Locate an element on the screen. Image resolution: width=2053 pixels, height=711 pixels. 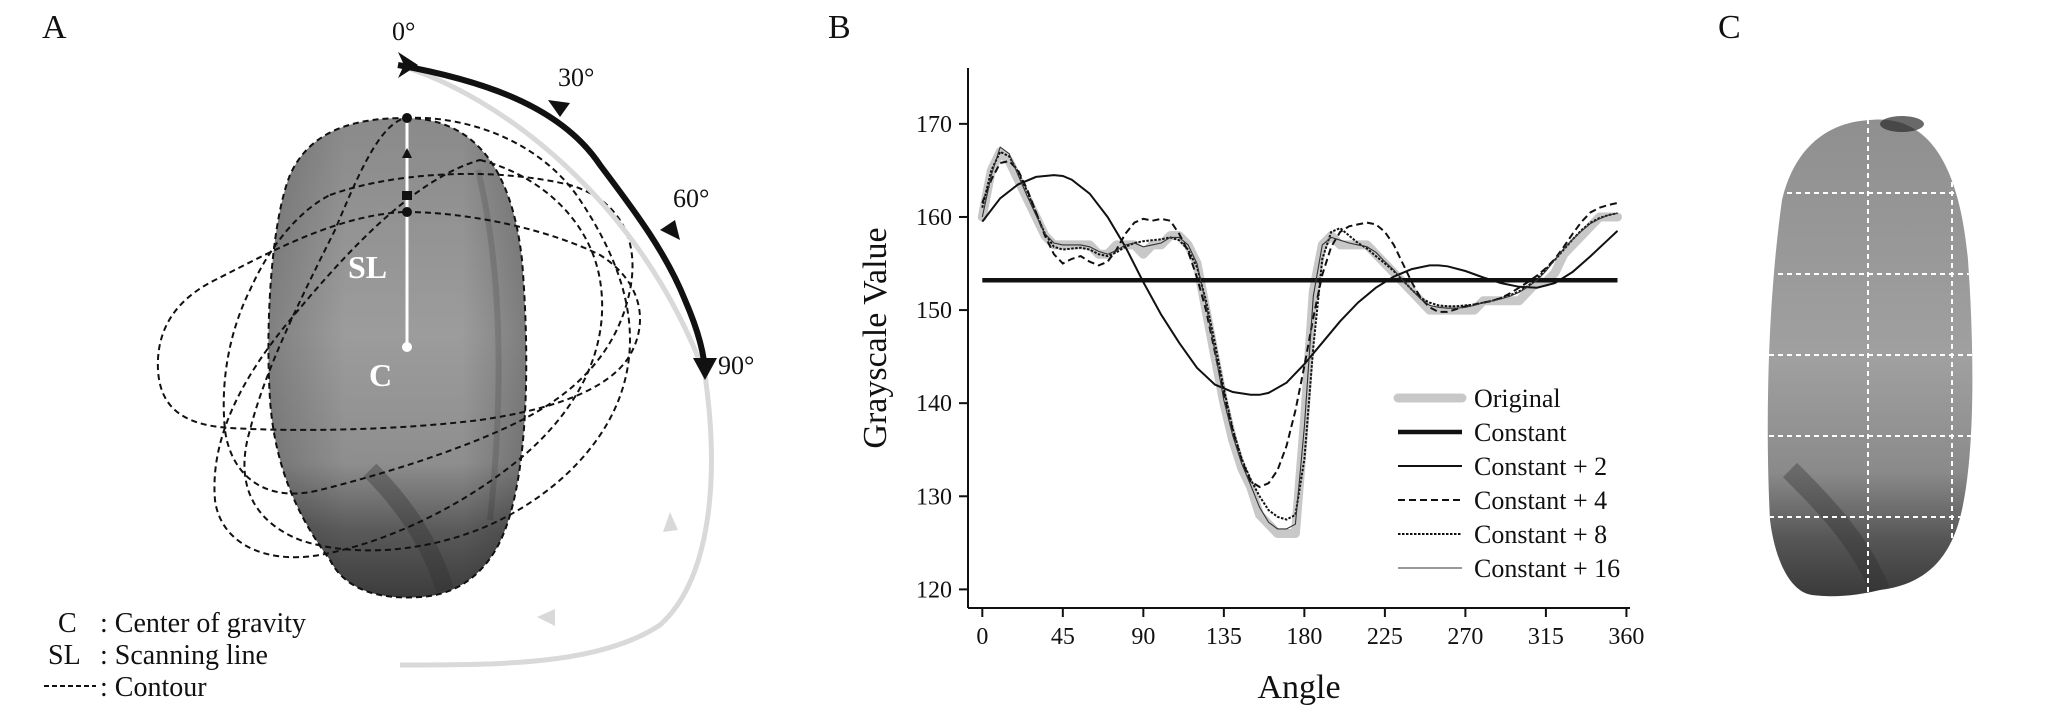
seed-grid is located at coordinates (1870, 358).